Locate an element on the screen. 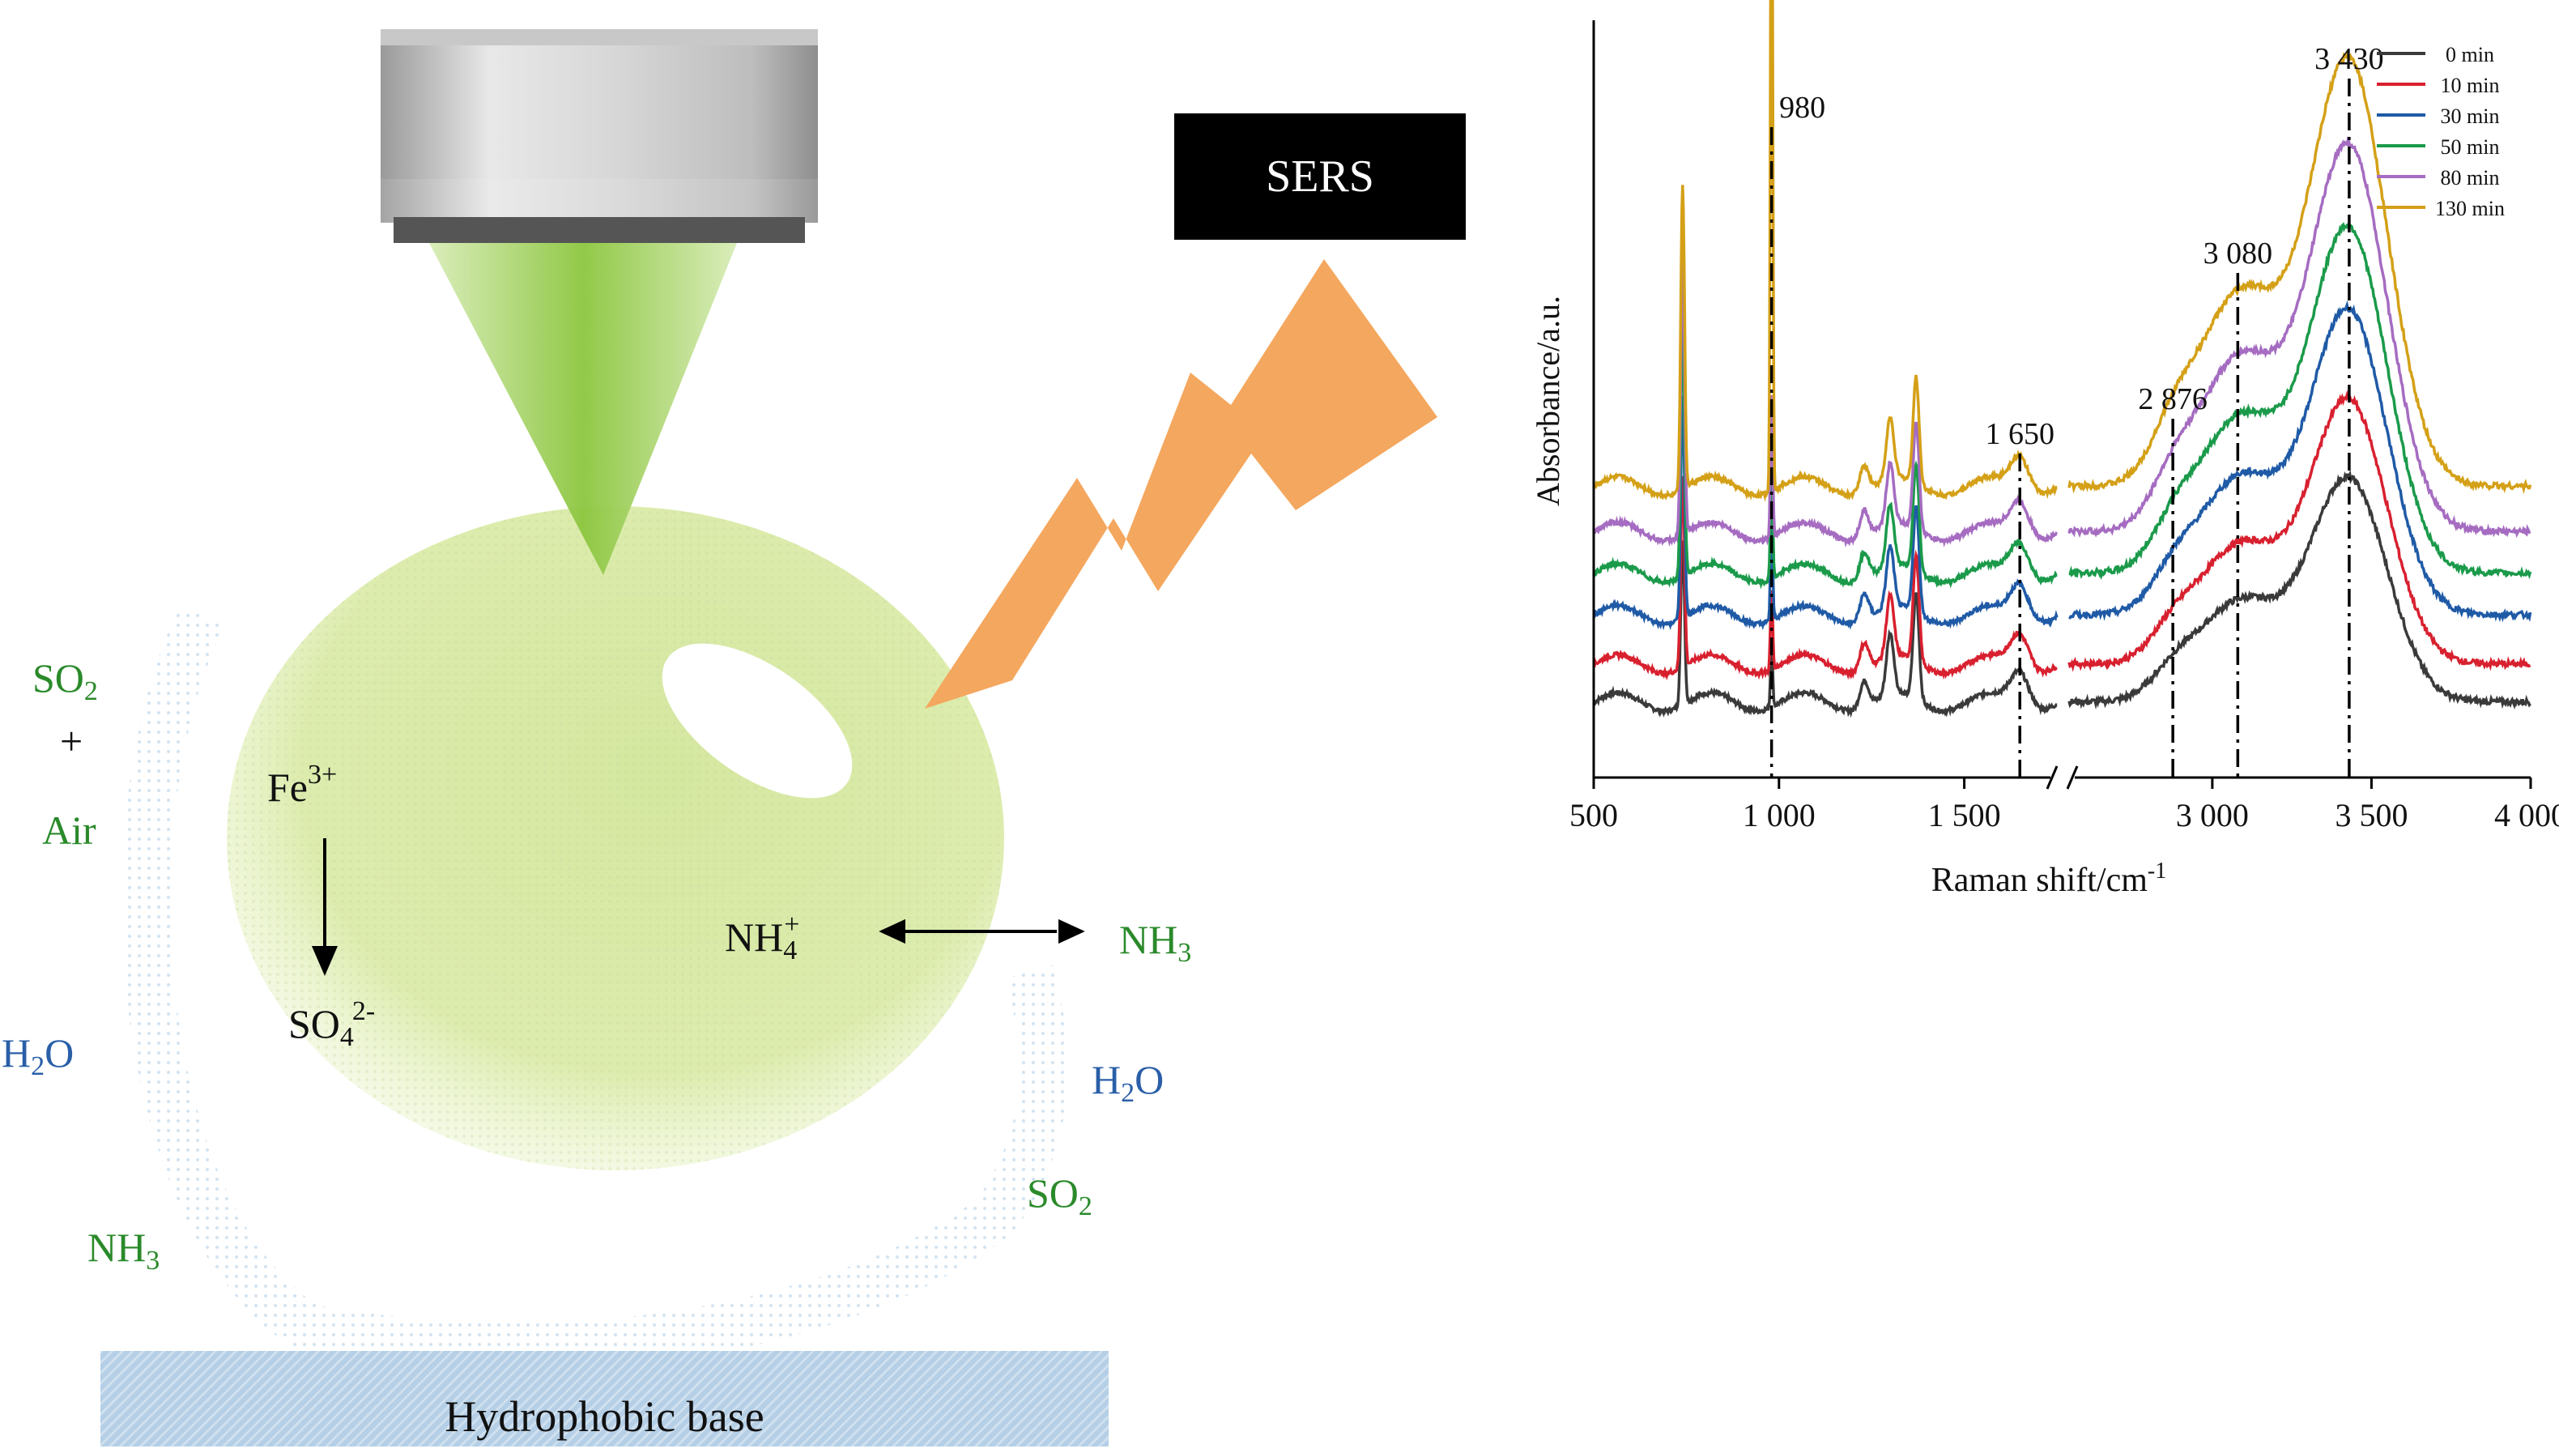  hydrophobic-base is located at coordinates (604, 1399).